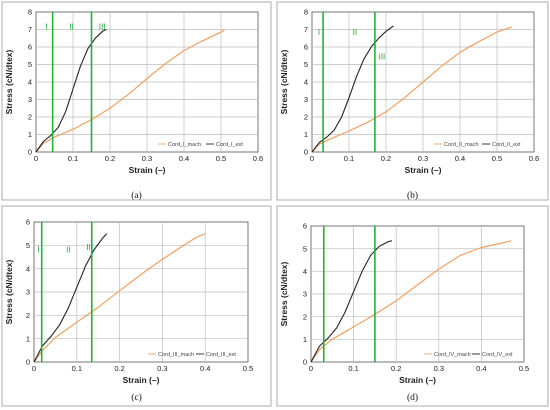  I want to click on legend-label: Cord_III_mach, so click(176, 355).